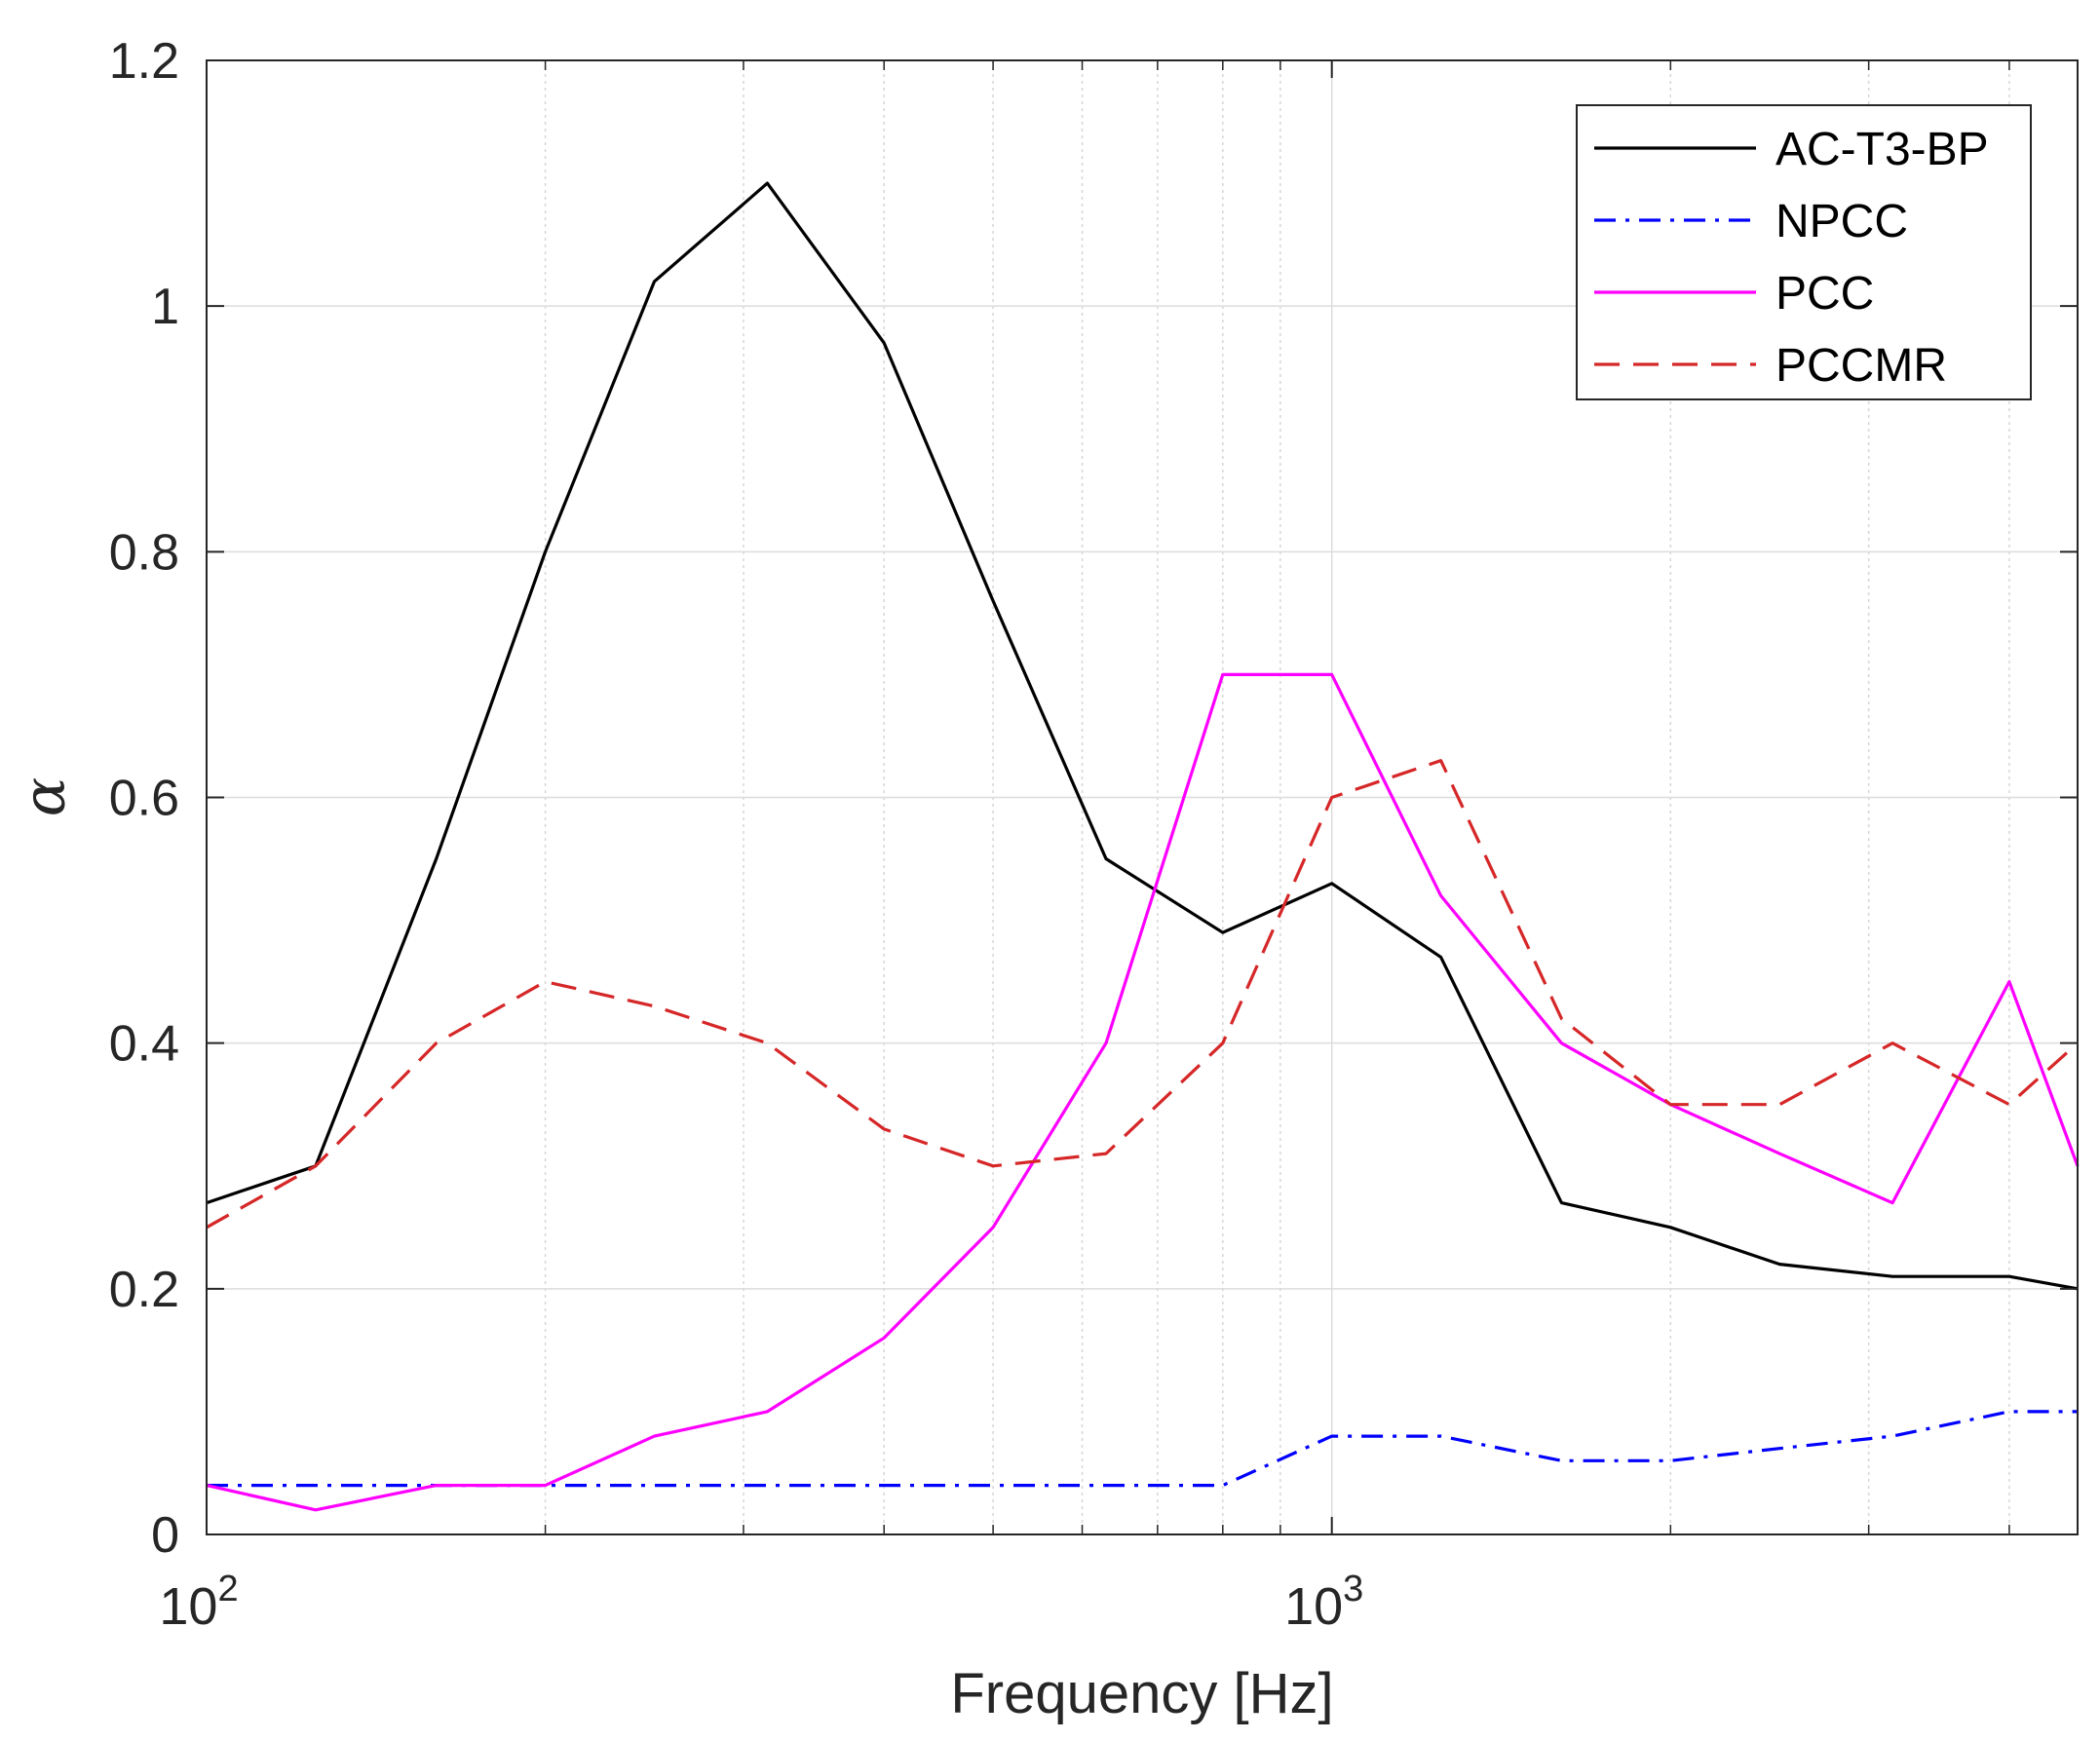  Describe the element at coordinates (144, 552) in the screenshot. I see `y-tick-label: 0.8` at that location.